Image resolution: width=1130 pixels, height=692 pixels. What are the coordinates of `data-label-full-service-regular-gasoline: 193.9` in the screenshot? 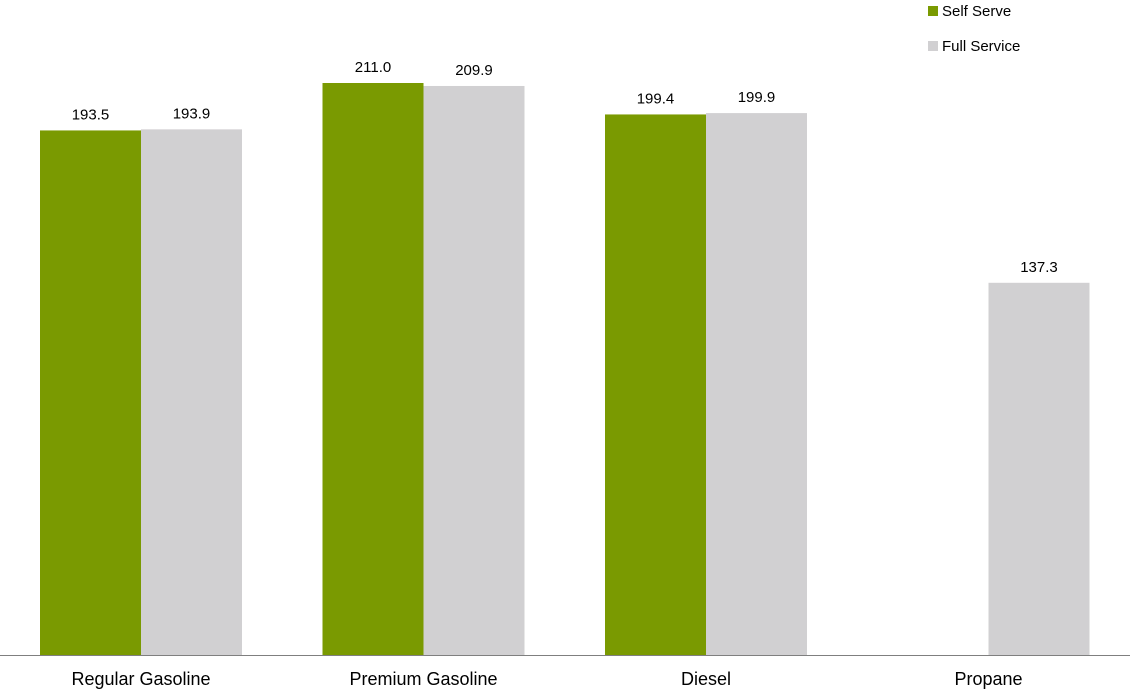 It's located at (192, 113).